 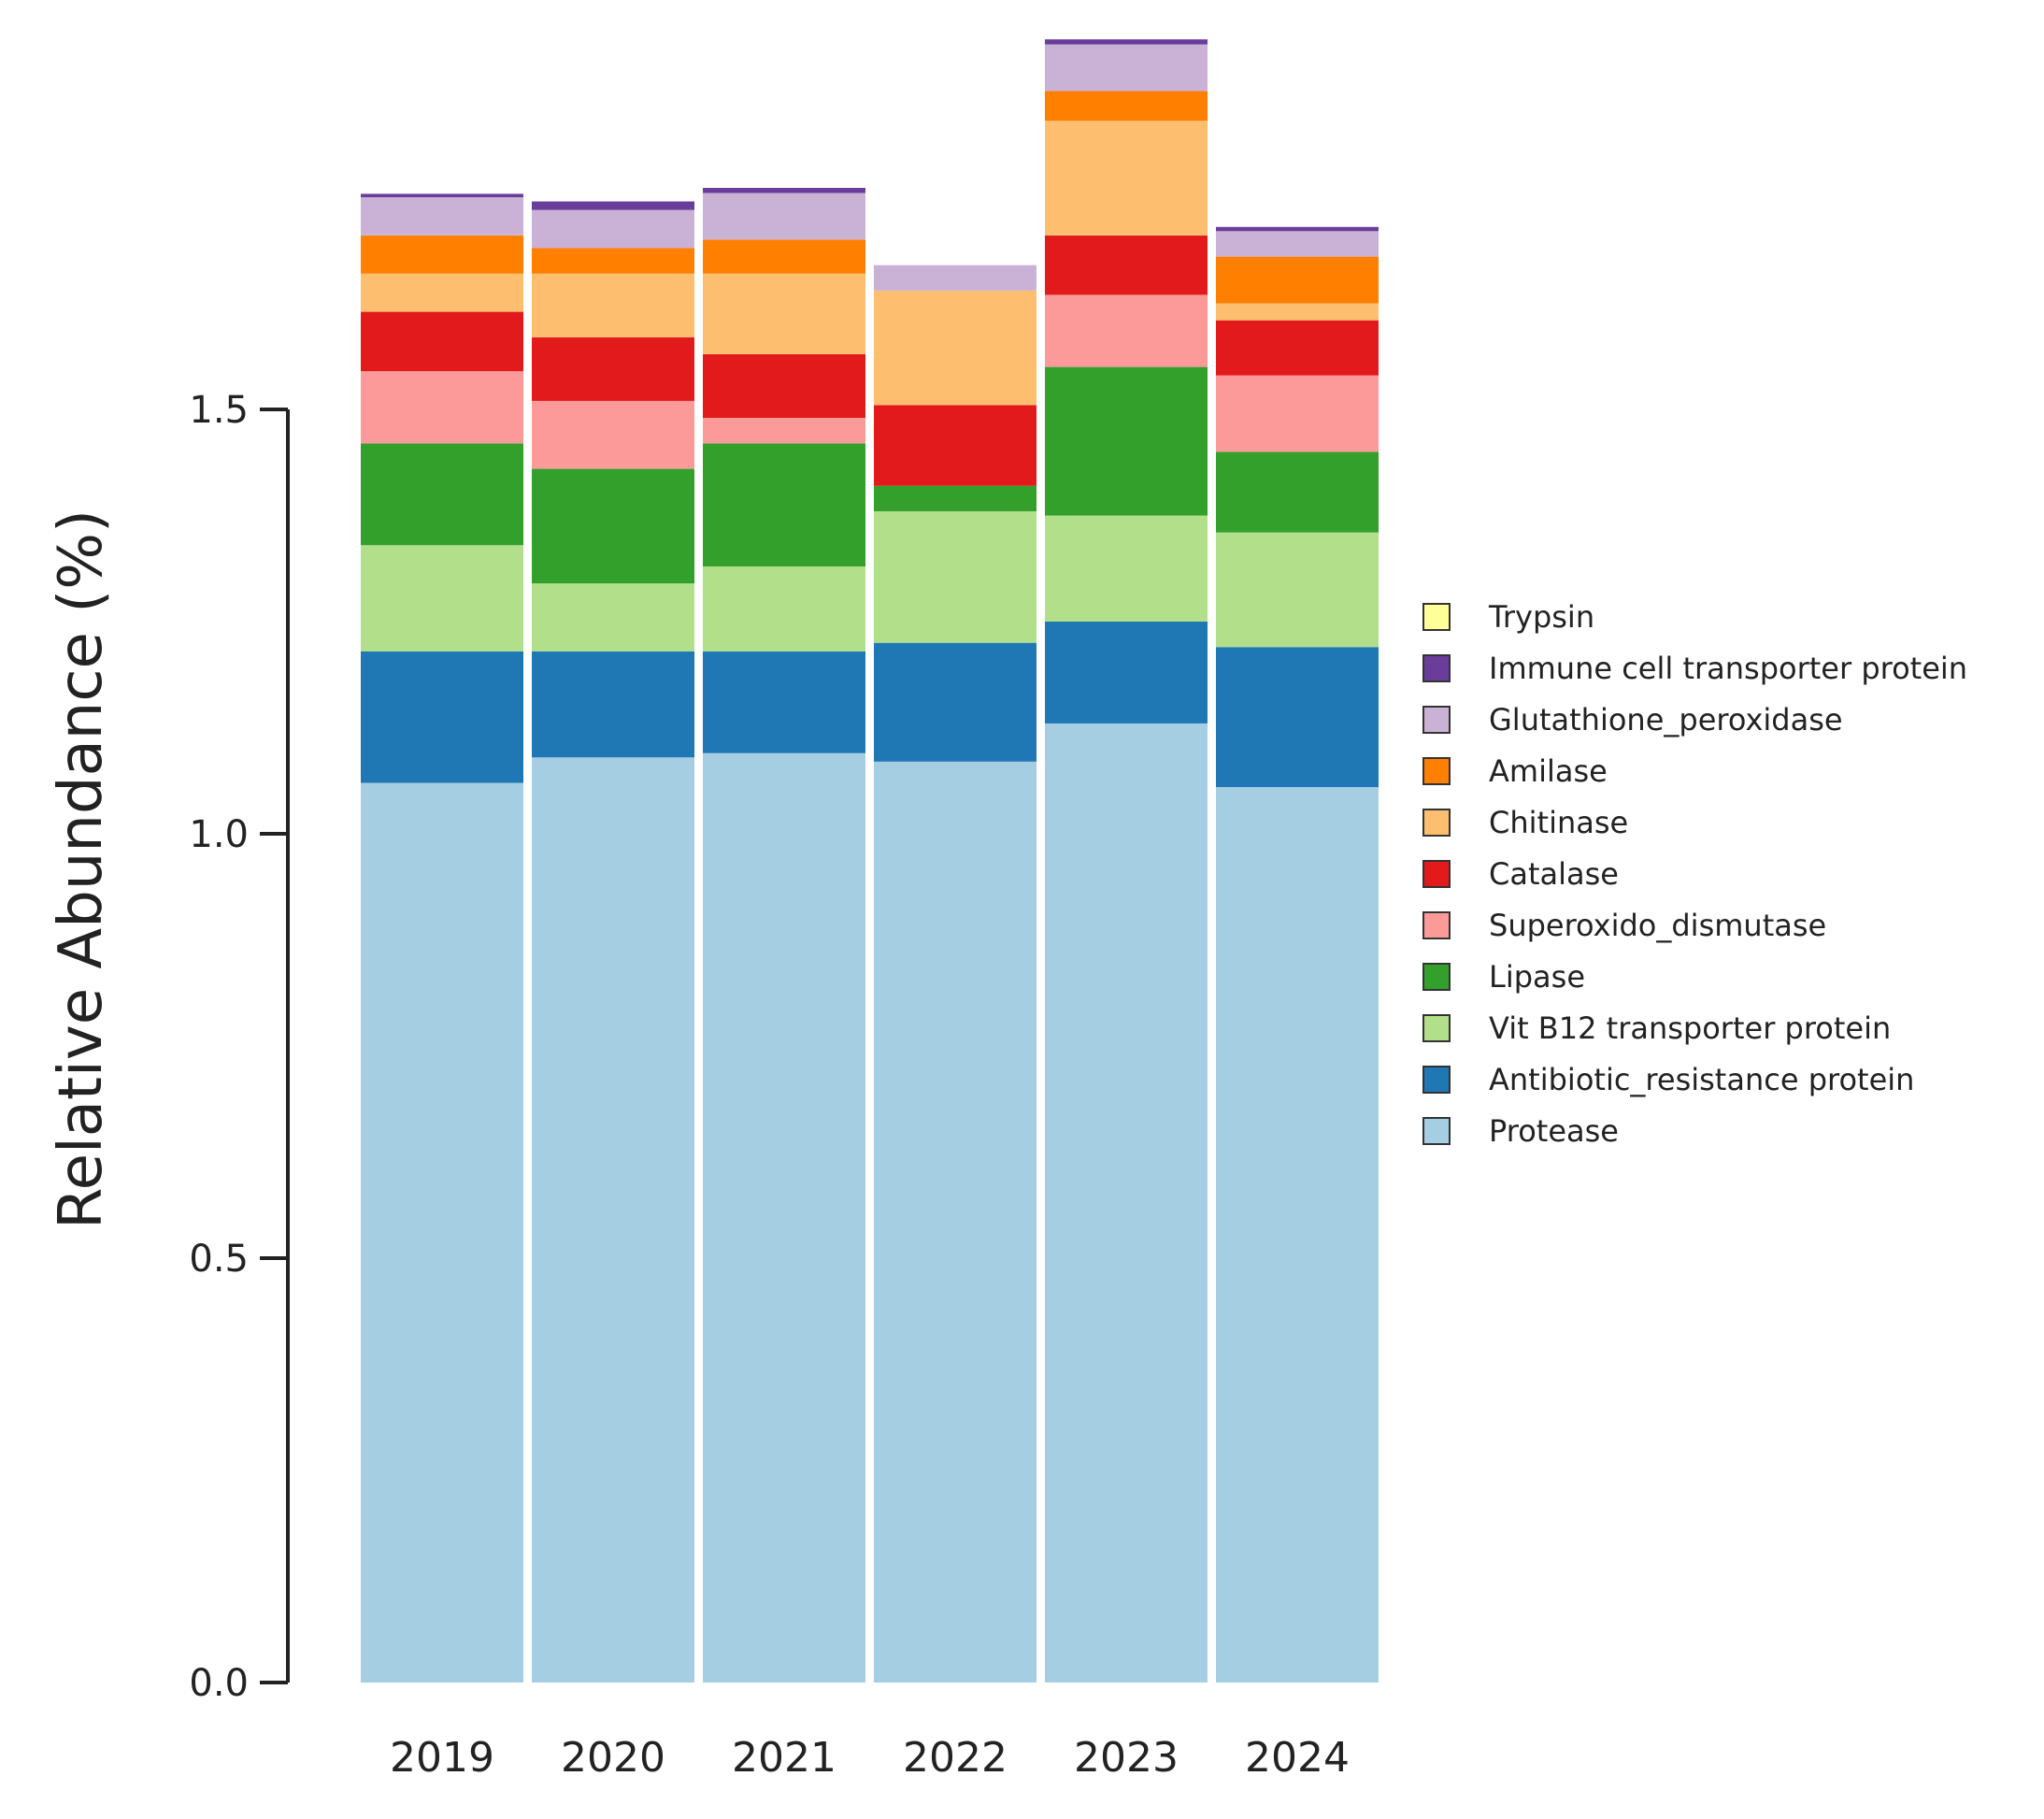 I want to click on bar-segment-2023-protease, so click(x=1126, y=1203).